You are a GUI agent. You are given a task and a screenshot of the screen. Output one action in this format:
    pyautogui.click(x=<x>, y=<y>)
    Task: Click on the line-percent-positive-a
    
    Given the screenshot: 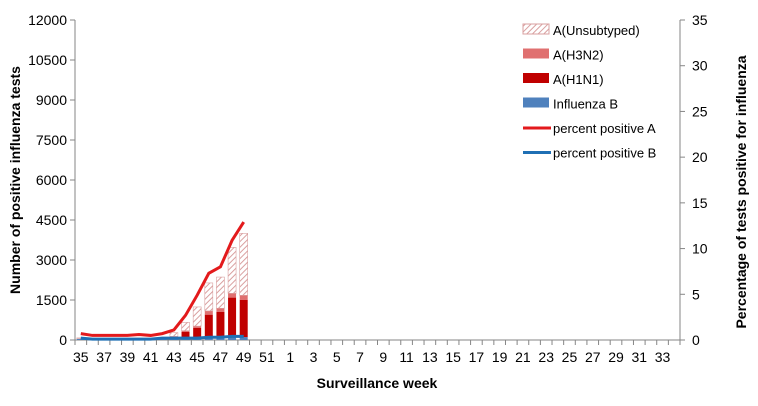 What is the action you would take?
    pyautogui.click(x=162, y=279)
    